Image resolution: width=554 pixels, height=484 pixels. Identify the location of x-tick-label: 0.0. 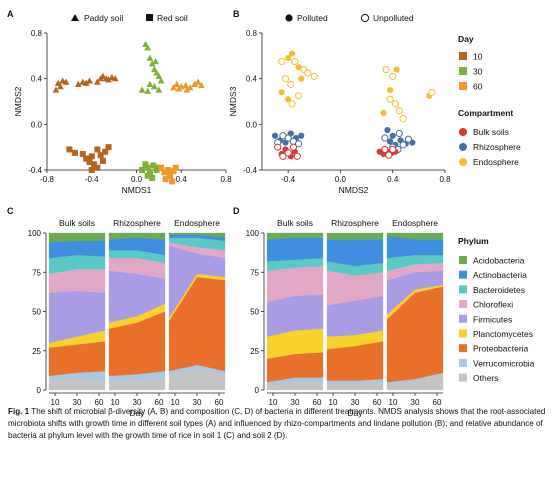
(341, 179).